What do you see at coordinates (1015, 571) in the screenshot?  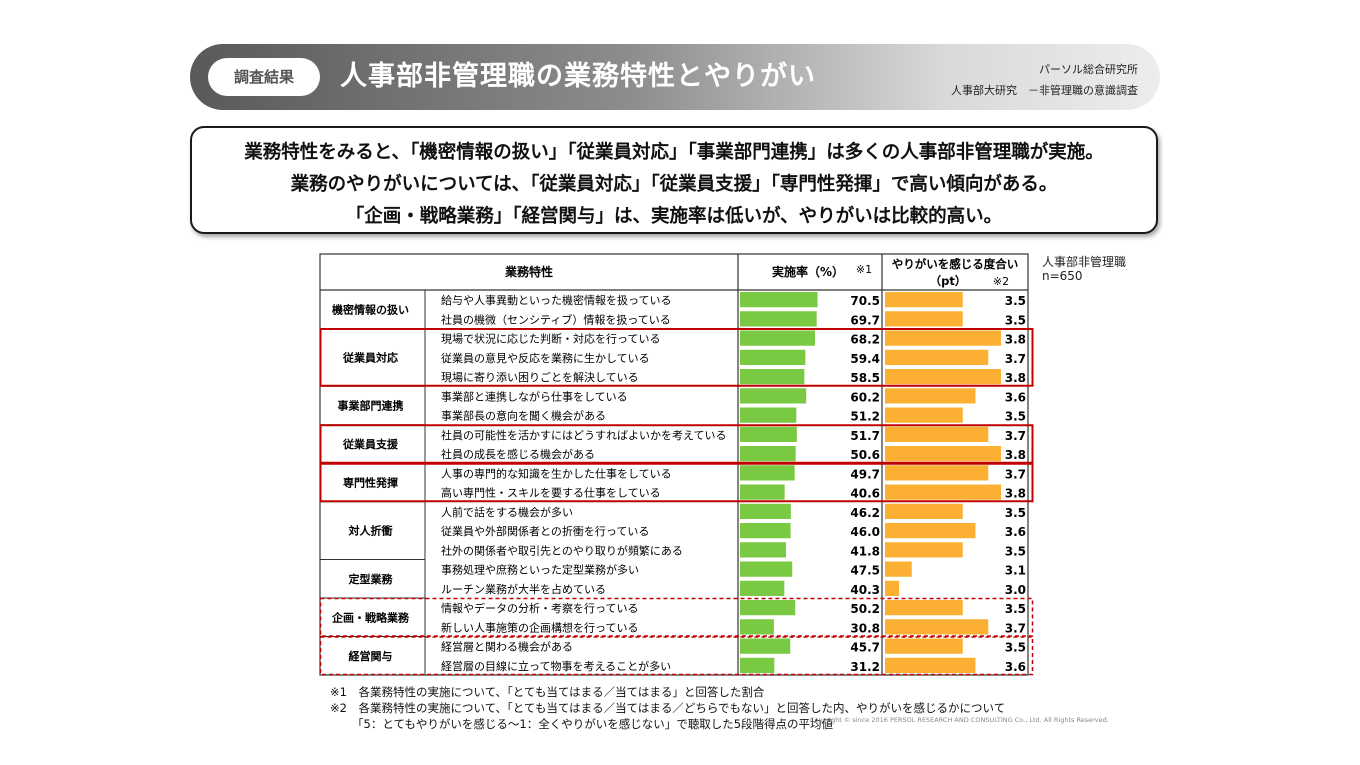 I see `score-value: 3.1` at bounding box center [1015, 571].